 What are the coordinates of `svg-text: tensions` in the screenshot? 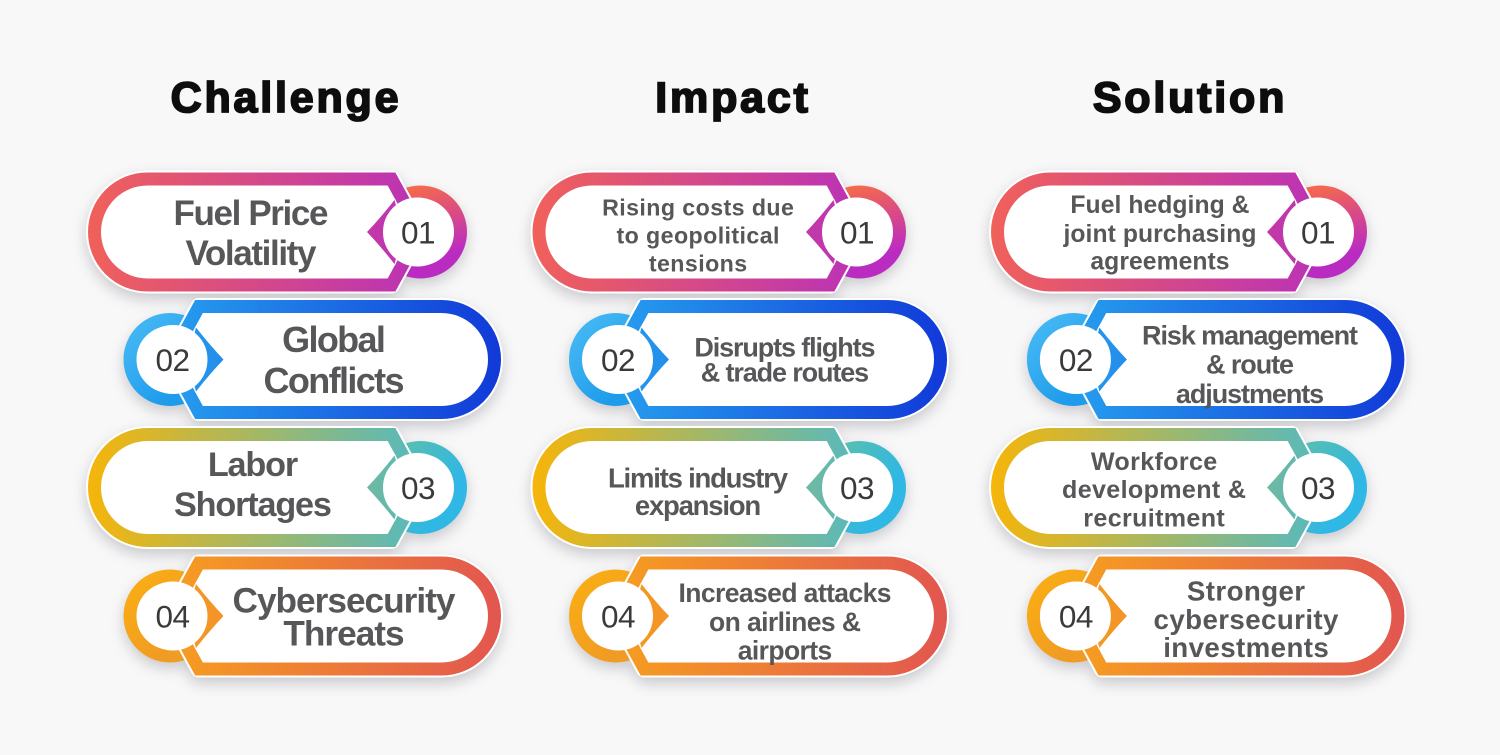 It's located at (698, 264).